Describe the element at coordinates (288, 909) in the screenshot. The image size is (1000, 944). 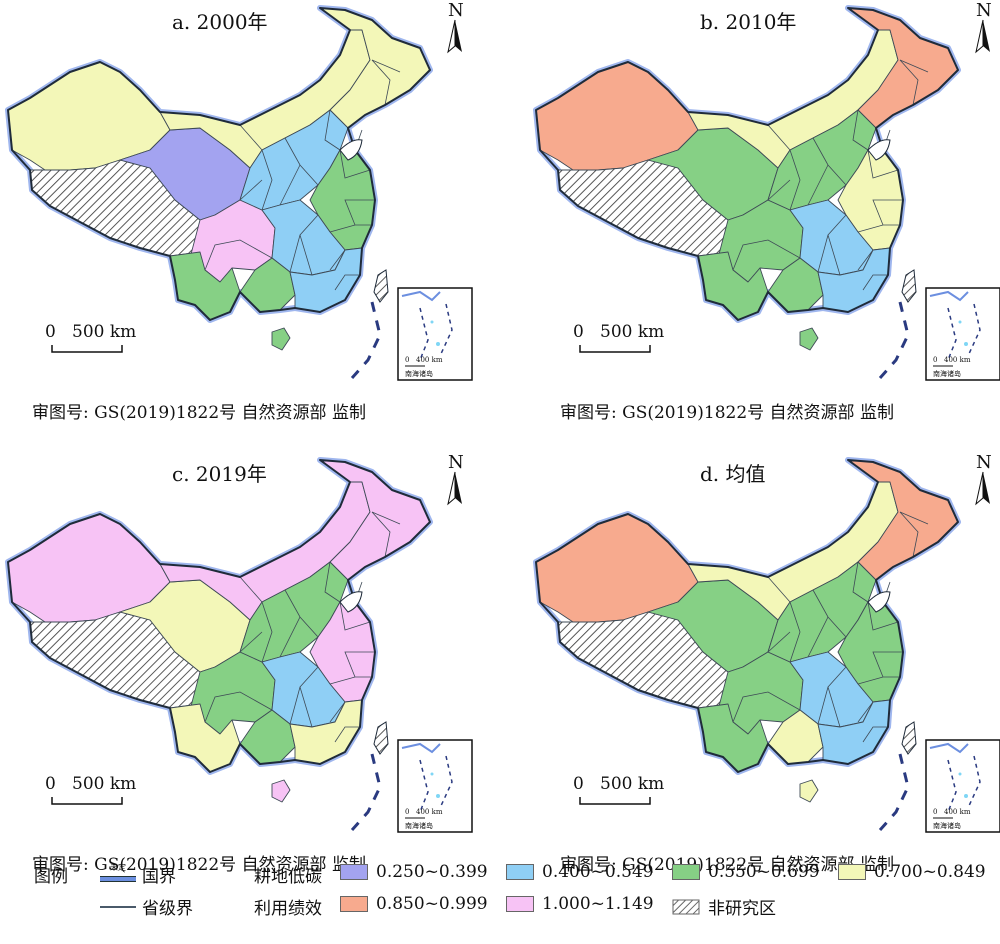
I see `metric-label-line2: 利用绩效` at that location.